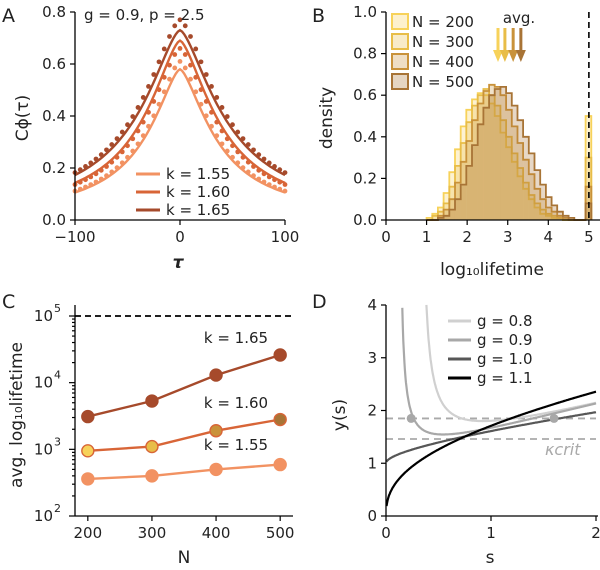 The height and width of the screenshot is (570, 600). I want to click on panel-c-xtick-label: 200, so click(88, 533).